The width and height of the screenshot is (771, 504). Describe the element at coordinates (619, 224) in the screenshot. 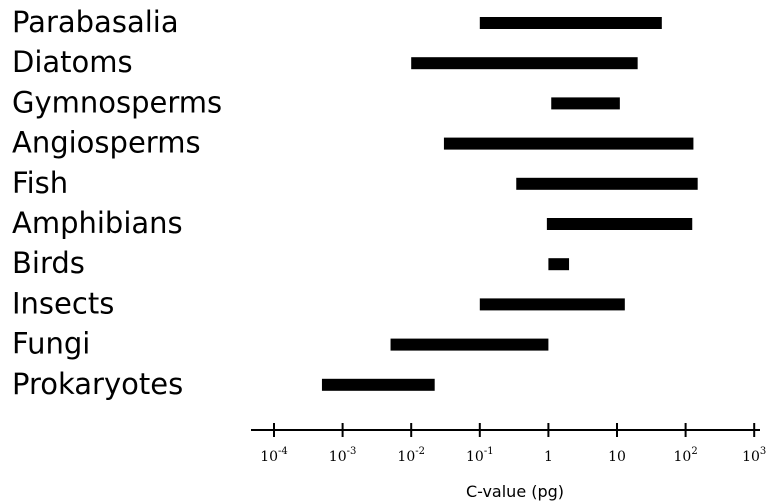

I see `range-bar-amphibians` at that location.